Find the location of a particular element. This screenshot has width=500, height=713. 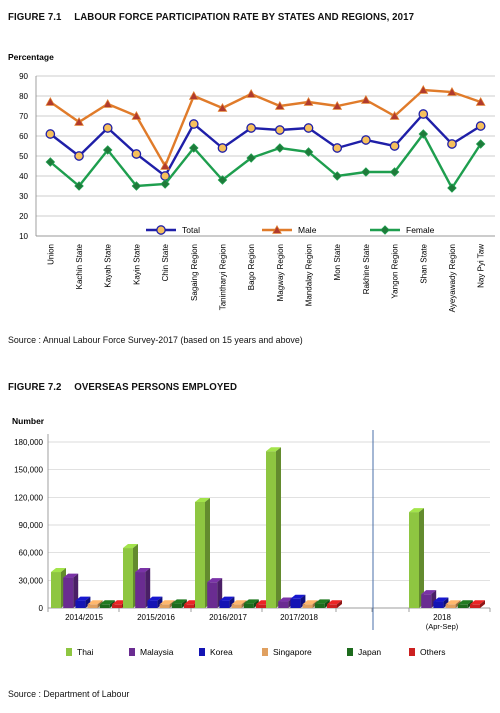

series-line is located at coordinates (265, 161).